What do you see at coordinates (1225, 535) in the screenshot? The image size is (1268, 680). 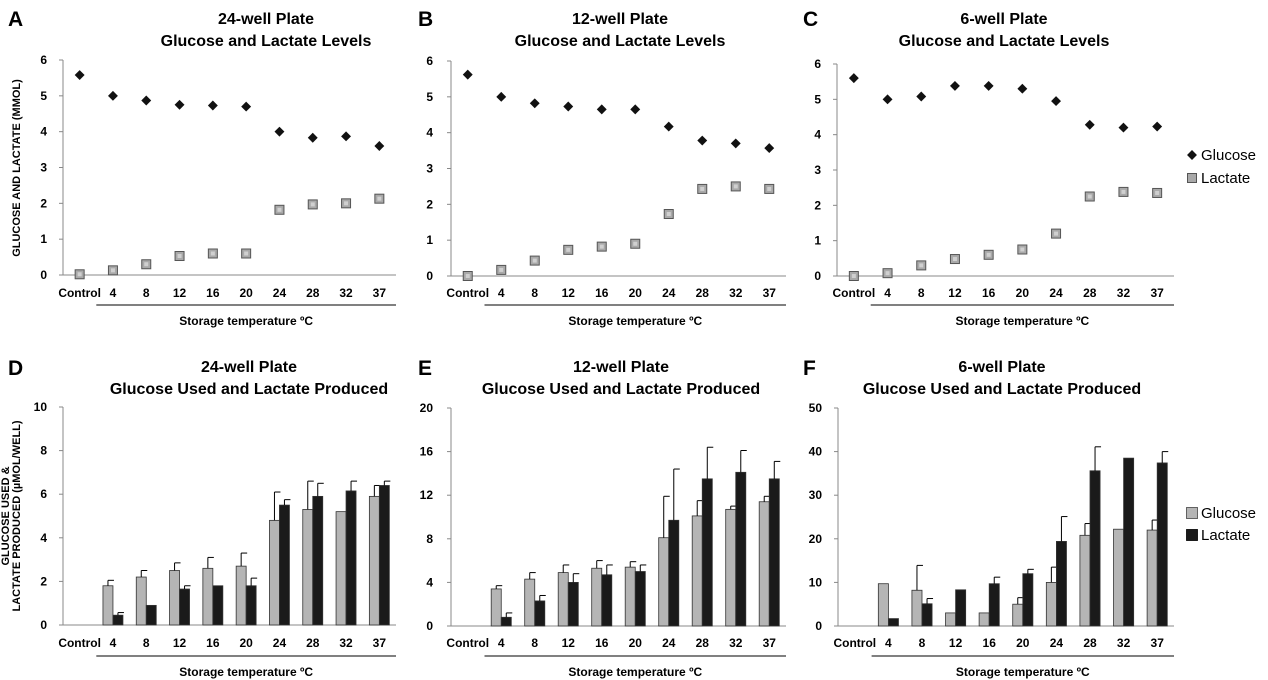 I see `legend-lactate-label-bottom: Lactate` at bounding box center [1225, 535].